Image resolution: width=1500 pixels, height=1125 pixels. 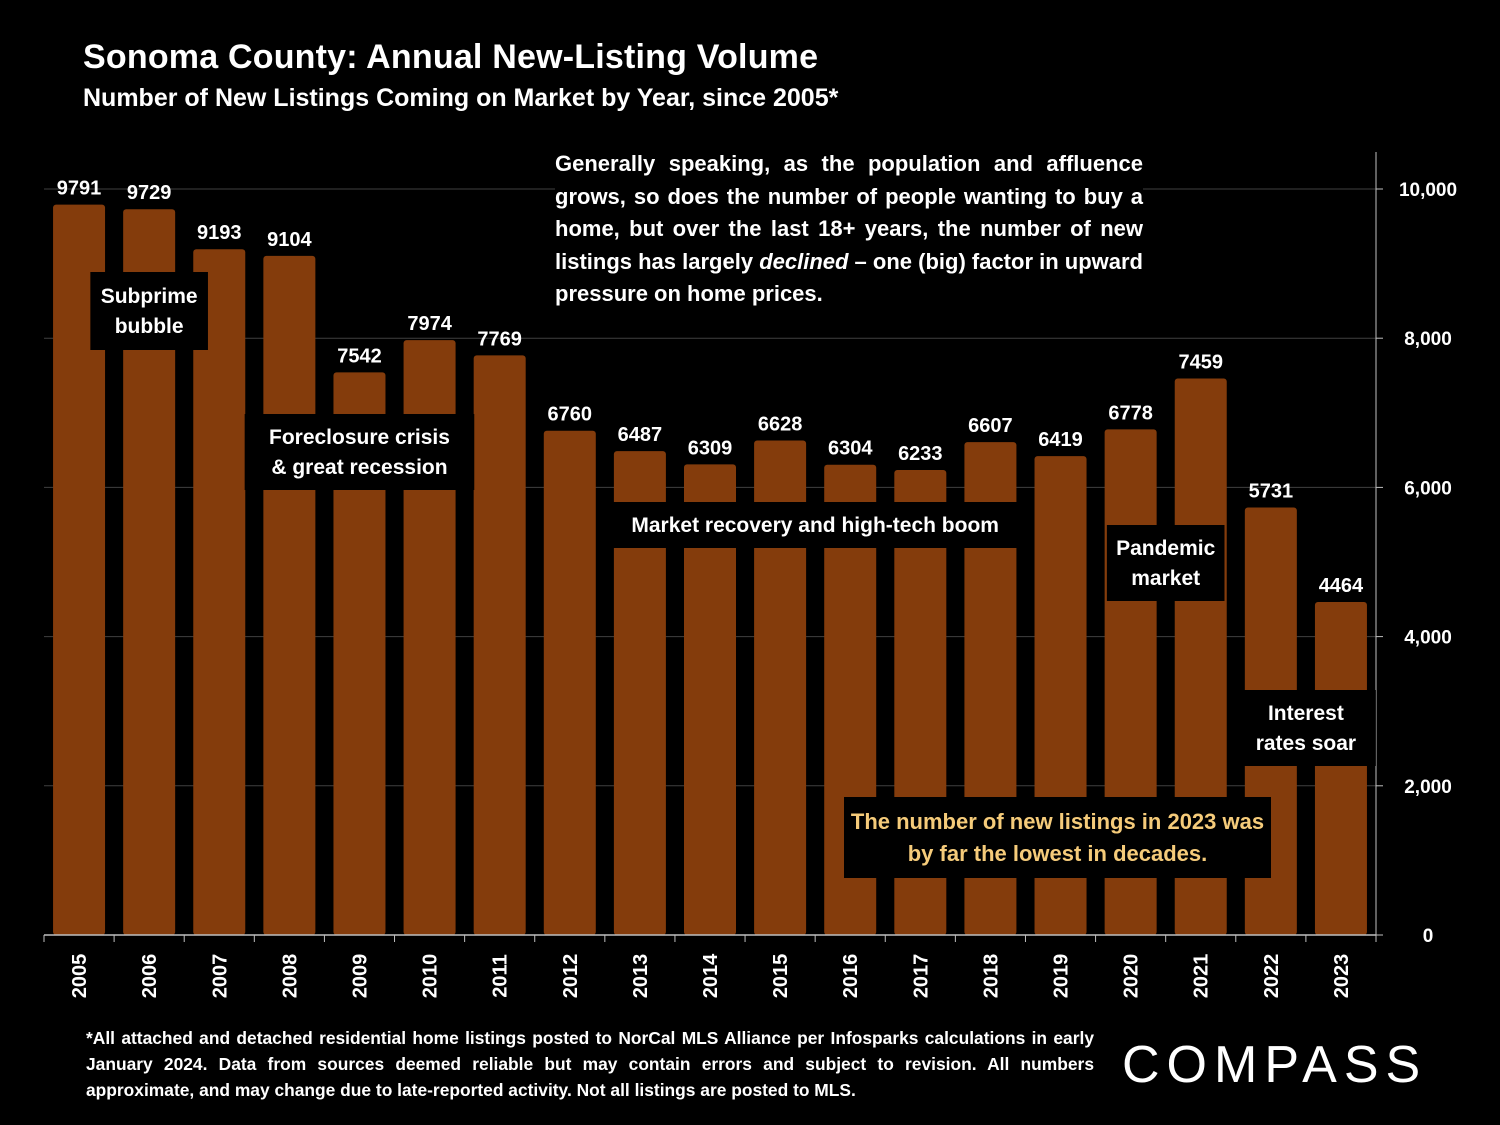 What do you see at coordinates (851, 976) in the screenshot?
I see `x-tick-label: 2016` at bounding box center [851, 976].